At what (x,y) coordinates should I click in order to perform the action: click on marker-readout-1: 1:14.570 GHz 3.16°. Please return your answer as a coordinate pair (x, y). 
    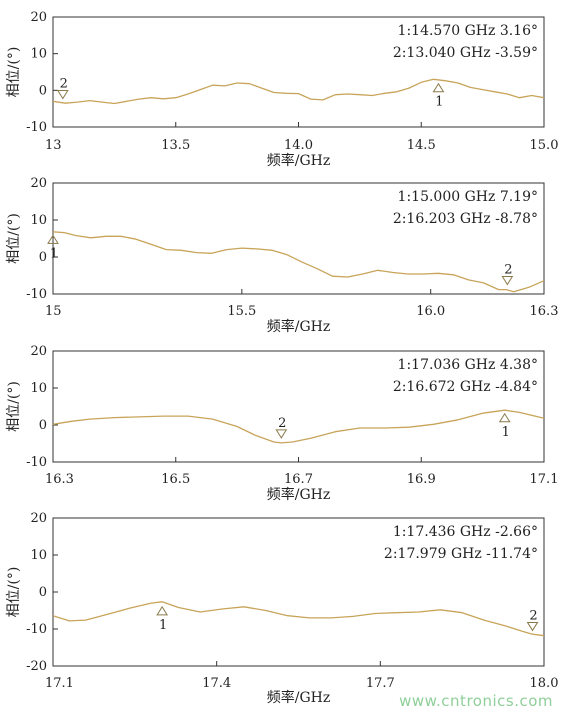
    Looking at the image, I should click on (468, 31).